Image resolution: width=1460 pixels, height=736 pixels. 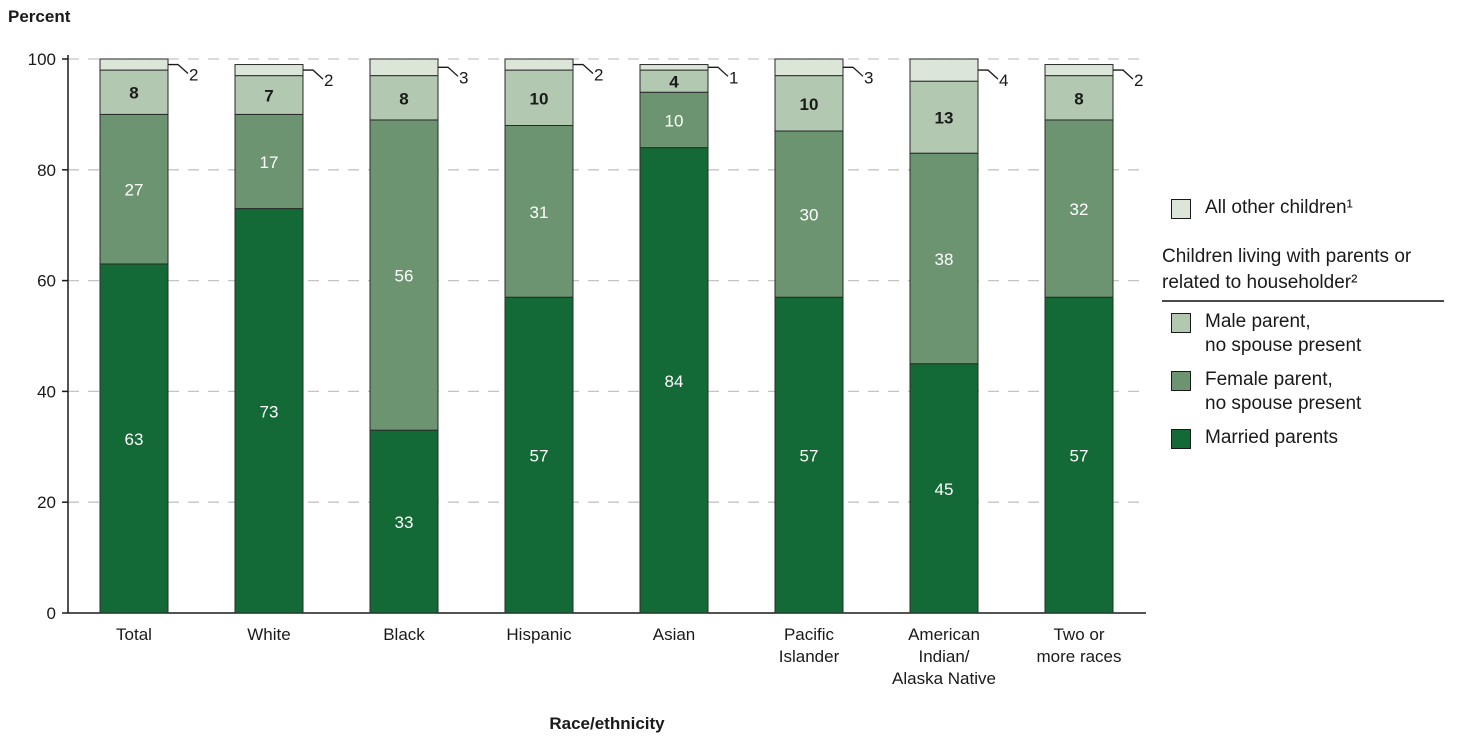 What do you see at coordinates (1181, 439) in the screenshot?
I see `legend-swatch-married` at bounding box center [1181, 439].